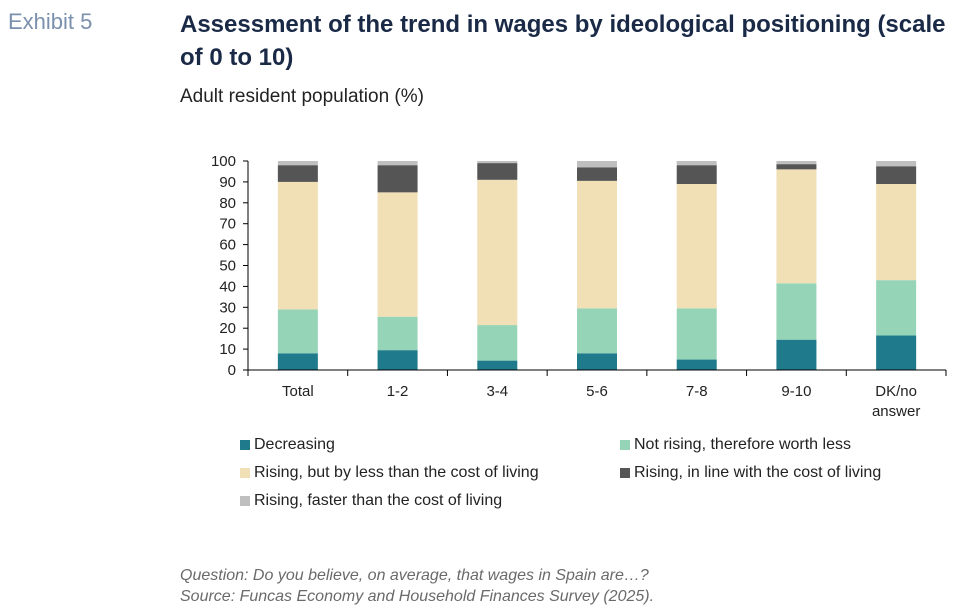  I want to click on legend-item: Rising, in line with the cost of living, so click(750, 473).